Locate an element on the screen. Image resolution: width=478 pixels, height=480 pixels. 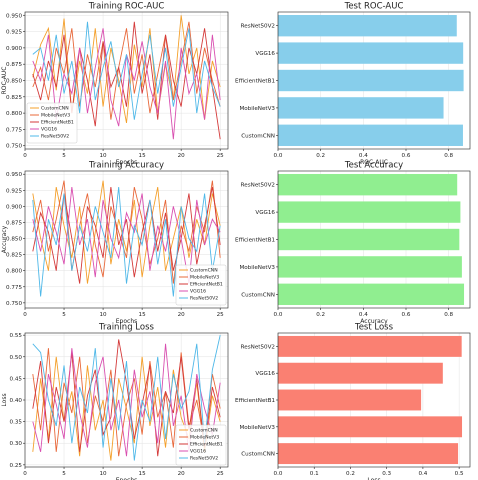
y-tick-label: 0.40 is located at coordinates (16, 401).